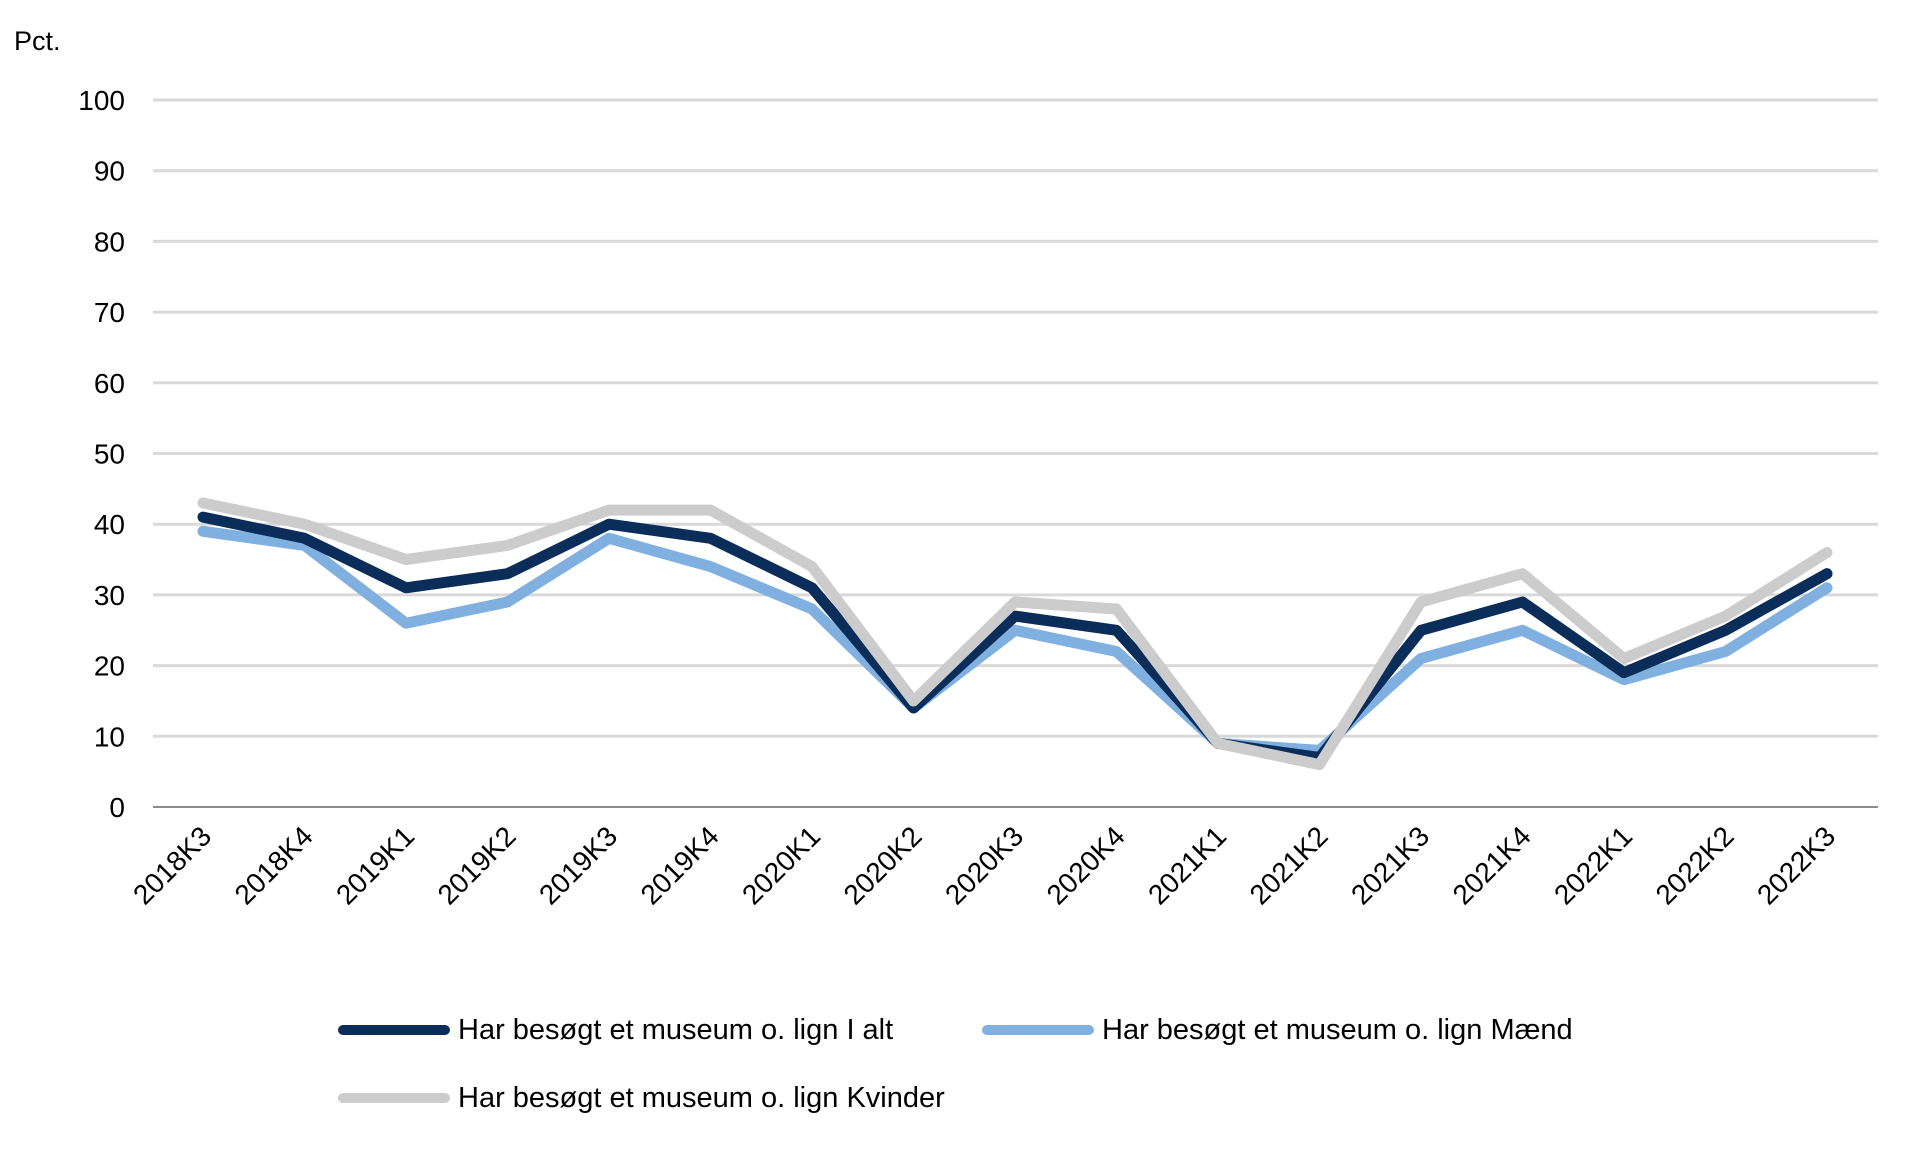 This screenshot has height=1151, width=1920. I want to click on y-tick-label-40: 40, so click(109, 524).